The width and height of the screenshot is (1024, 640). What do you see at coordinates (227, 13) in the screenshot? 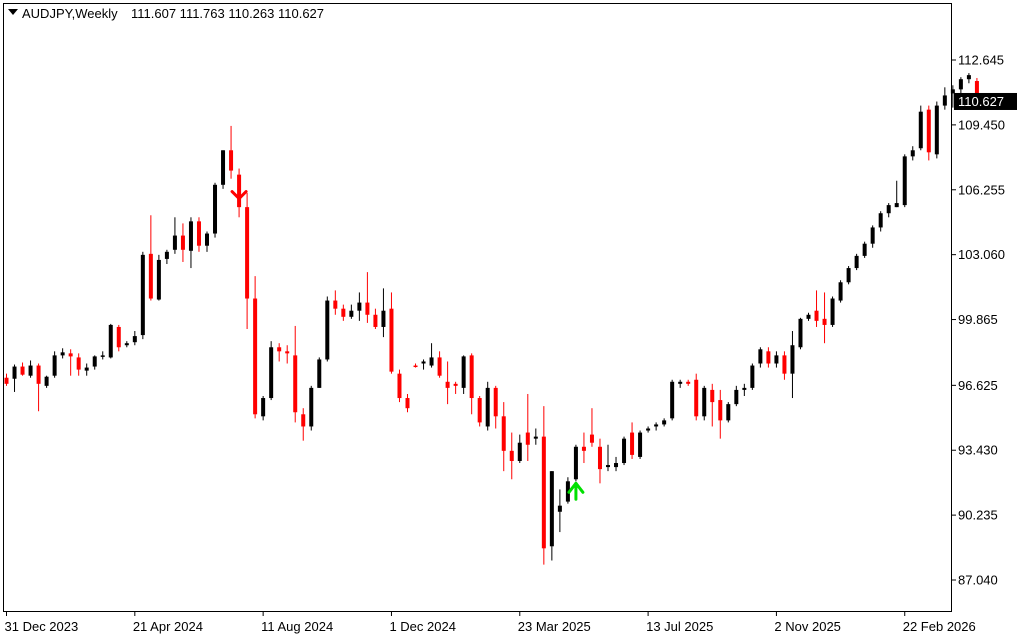
I see `ohlc-readout: 111.607 111.763 110.263 110.627` at bounding box center [227, 13].